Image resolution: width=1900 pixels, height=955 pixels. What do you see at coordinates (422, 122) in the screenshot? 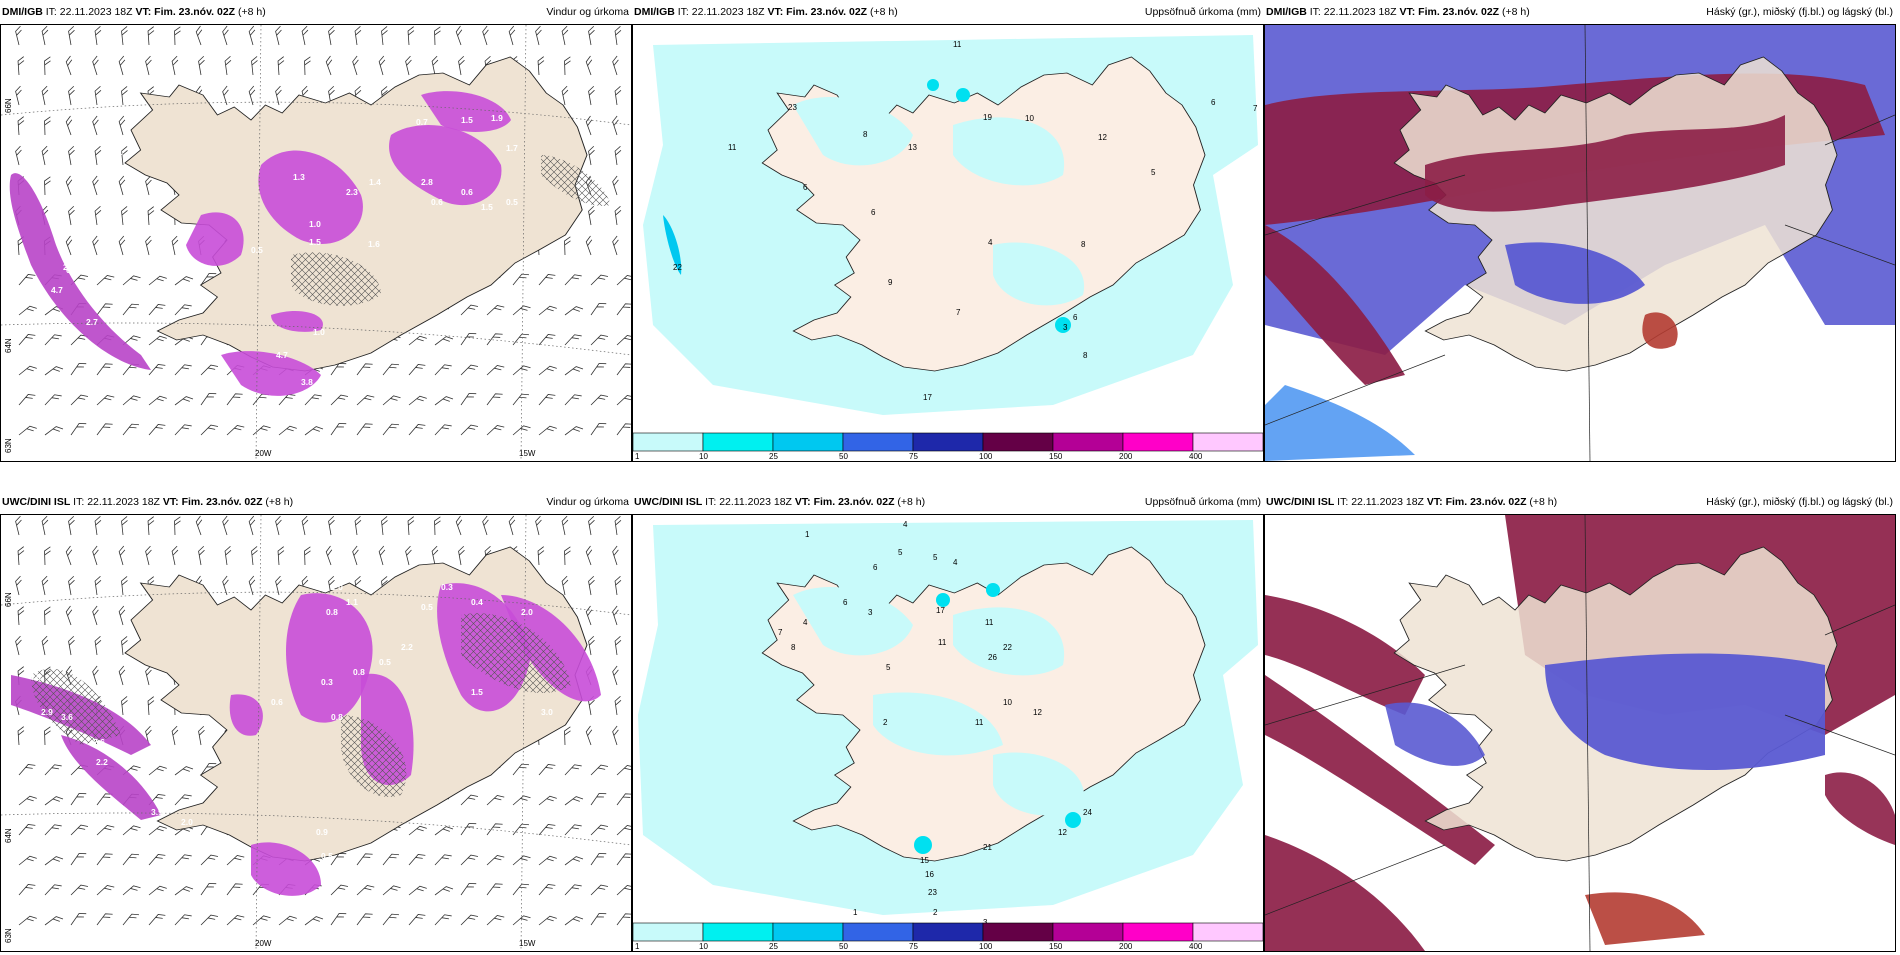
I see `precip-value: 0.7` at bounding box center [422, 122].